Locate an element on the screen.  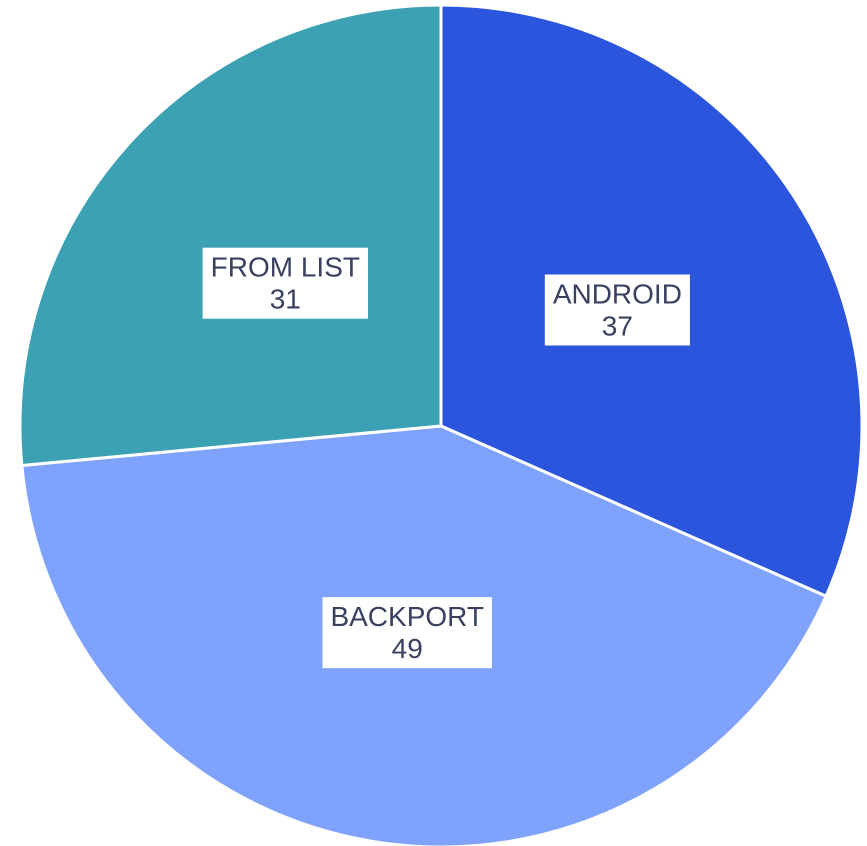
slice-value: 49 is located at coordinates (407, 648).